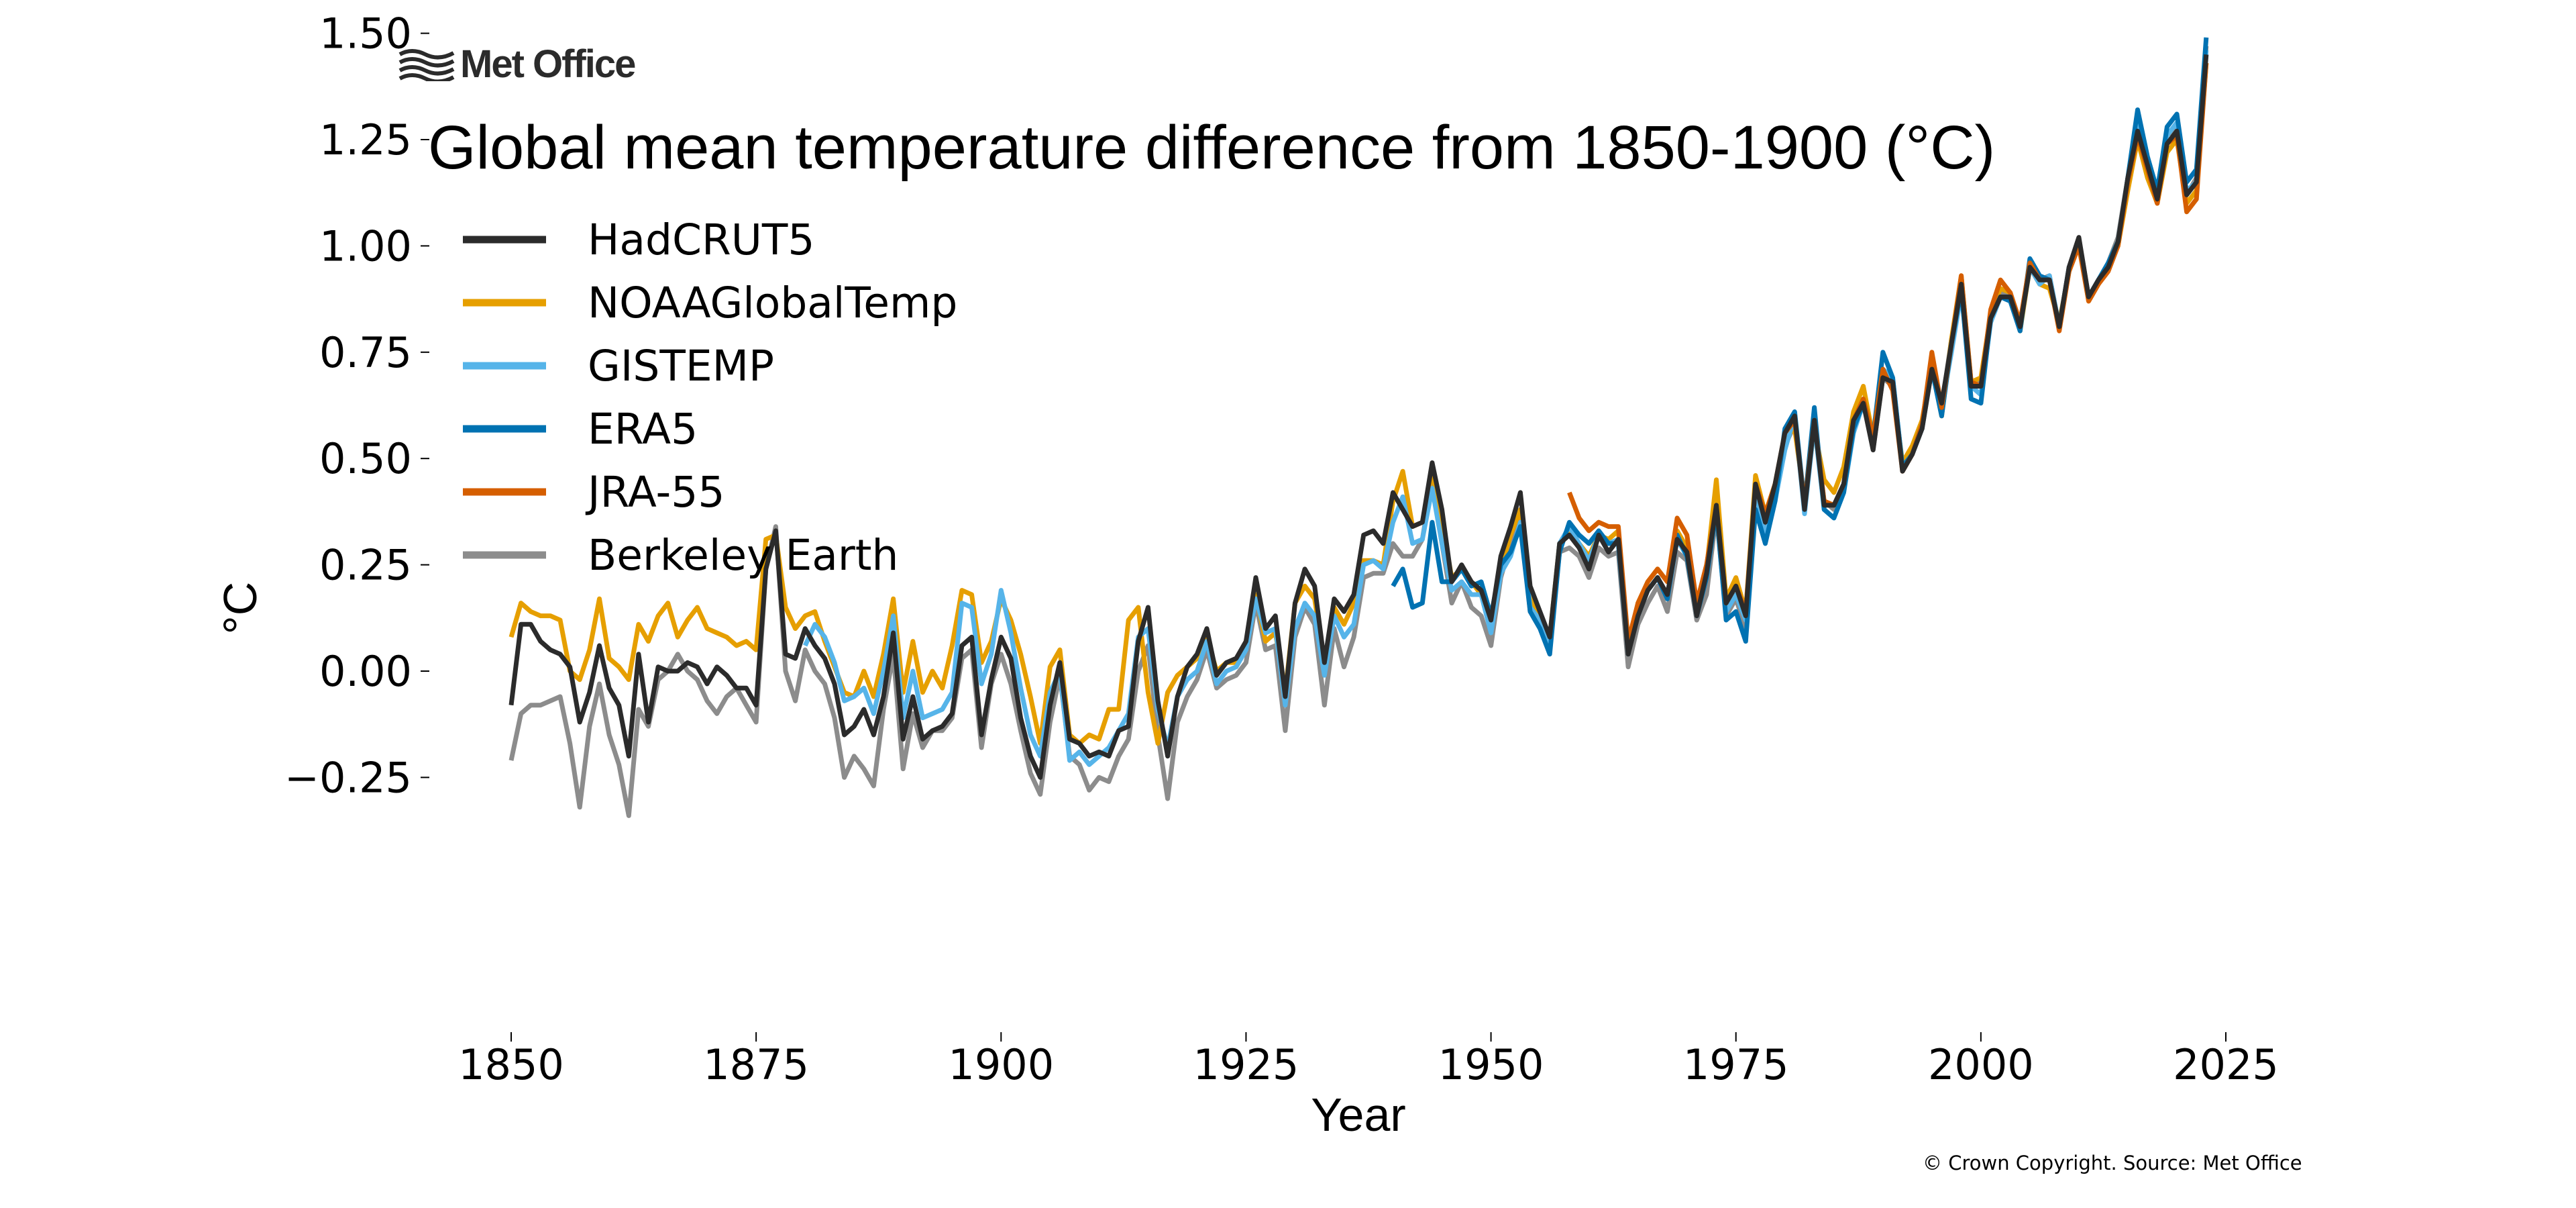 The width and height of the screenshot is (2576, 1208). I want to click on legend-label: HadCRUT5, so click(701, 239).